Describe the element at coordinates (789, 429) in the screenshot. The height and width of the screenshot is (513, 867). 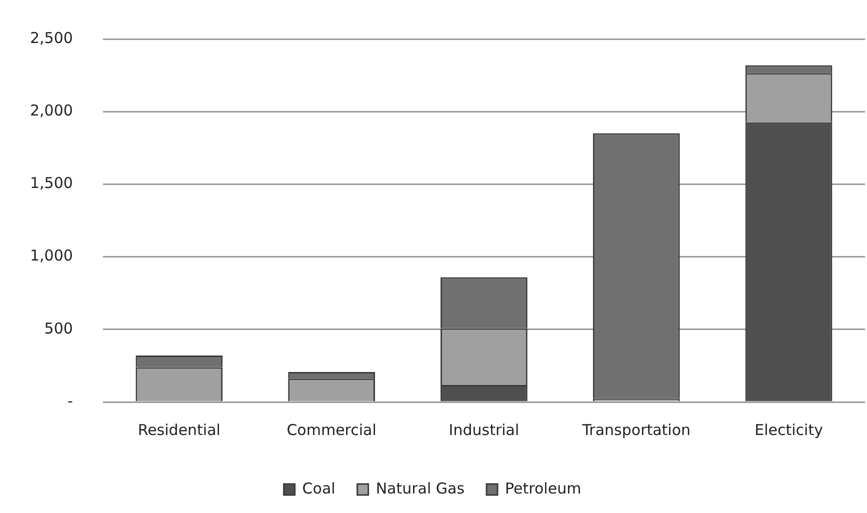
I see `x-tick-label: Electicity` at that location.